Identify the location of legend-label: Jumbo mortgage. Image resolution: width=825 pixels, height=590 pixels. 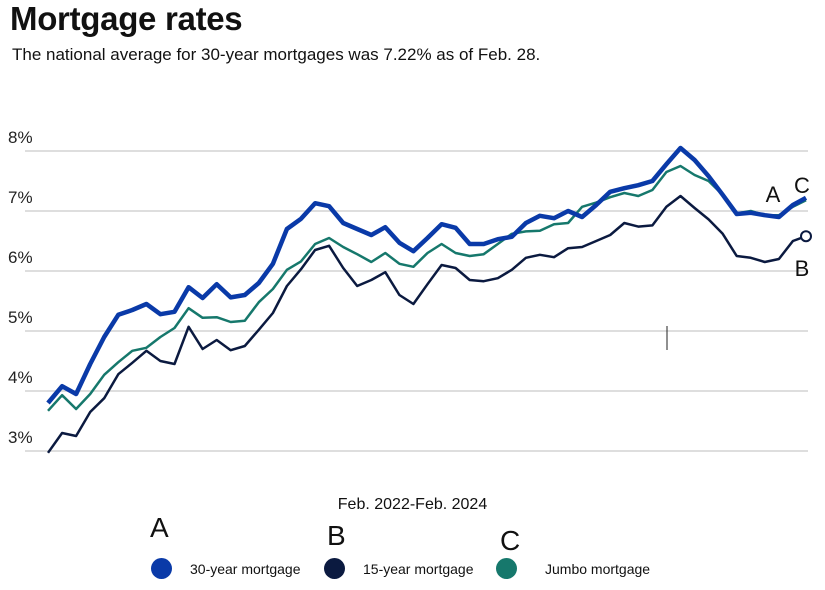
(598, 568).